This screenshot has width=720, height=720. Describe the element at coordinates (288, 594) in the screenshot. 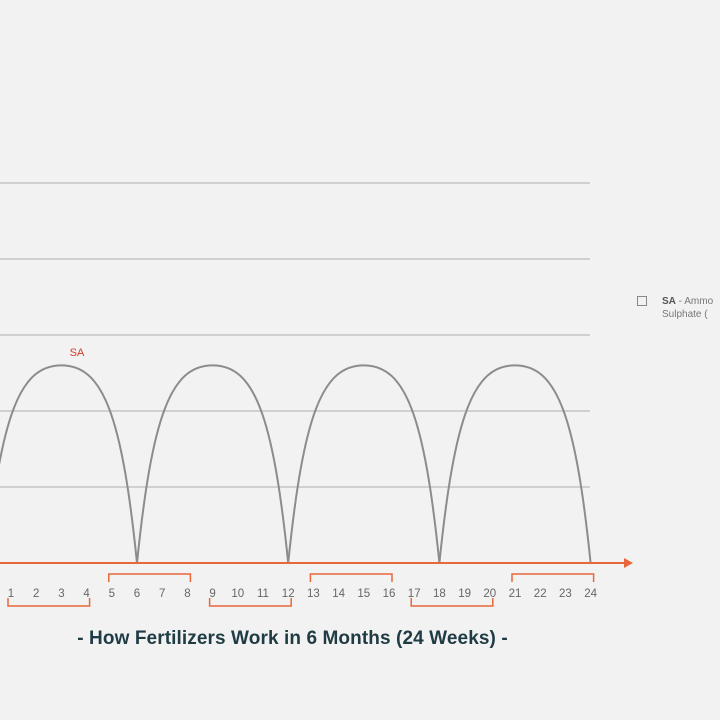

I see `x-tick-label: 12` at that location.